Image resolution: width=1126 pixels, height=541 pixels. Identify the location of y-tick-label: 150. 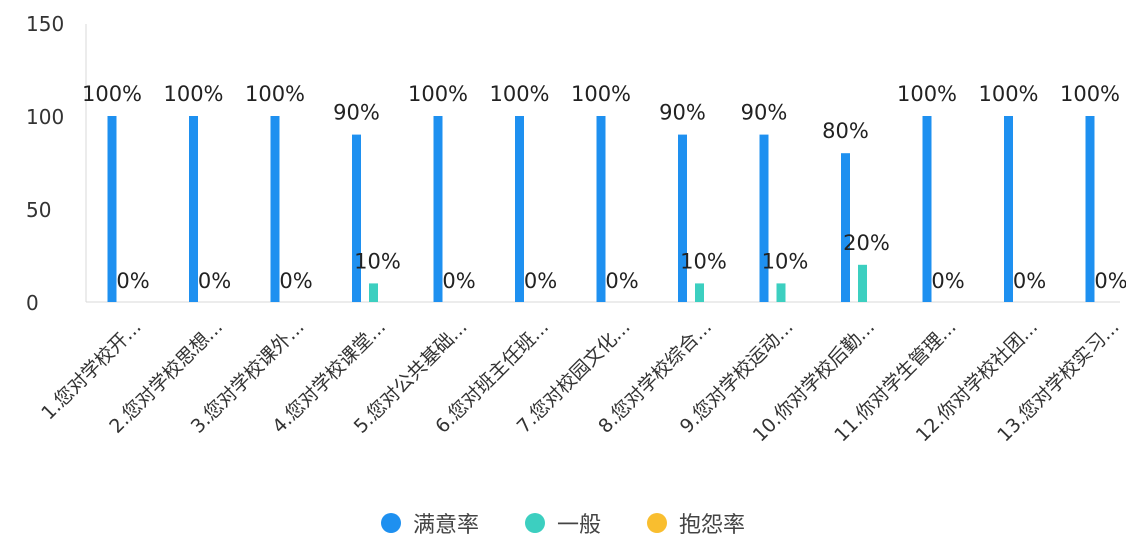
(45, 24).